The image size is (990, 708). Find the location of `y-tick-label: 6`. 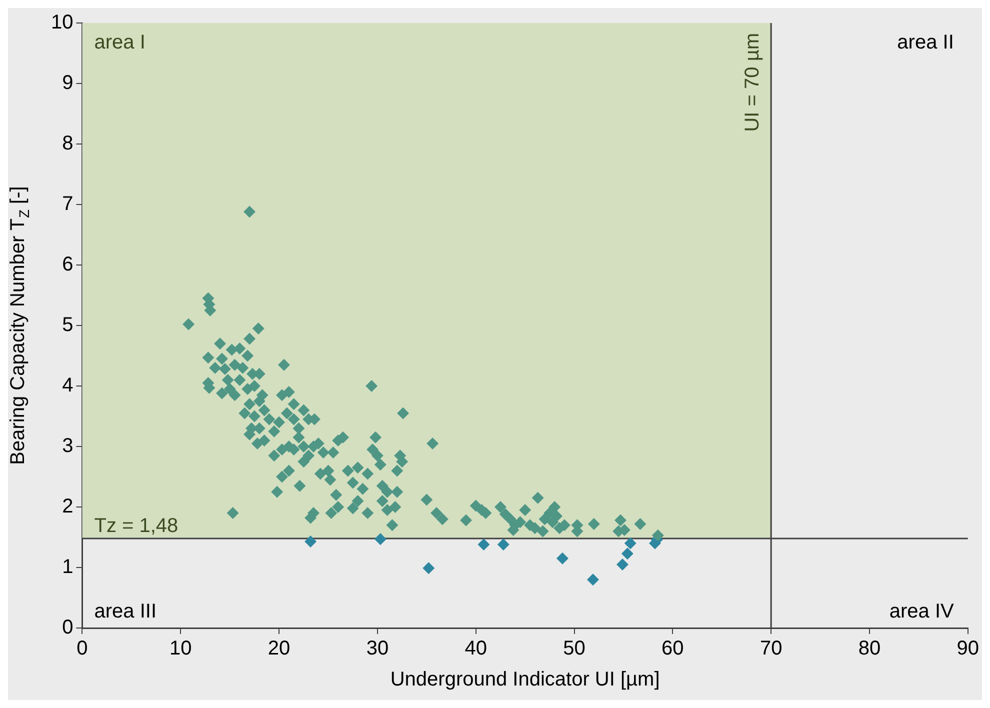

y-tick-label: 6 is located at coordinates (68, 265).